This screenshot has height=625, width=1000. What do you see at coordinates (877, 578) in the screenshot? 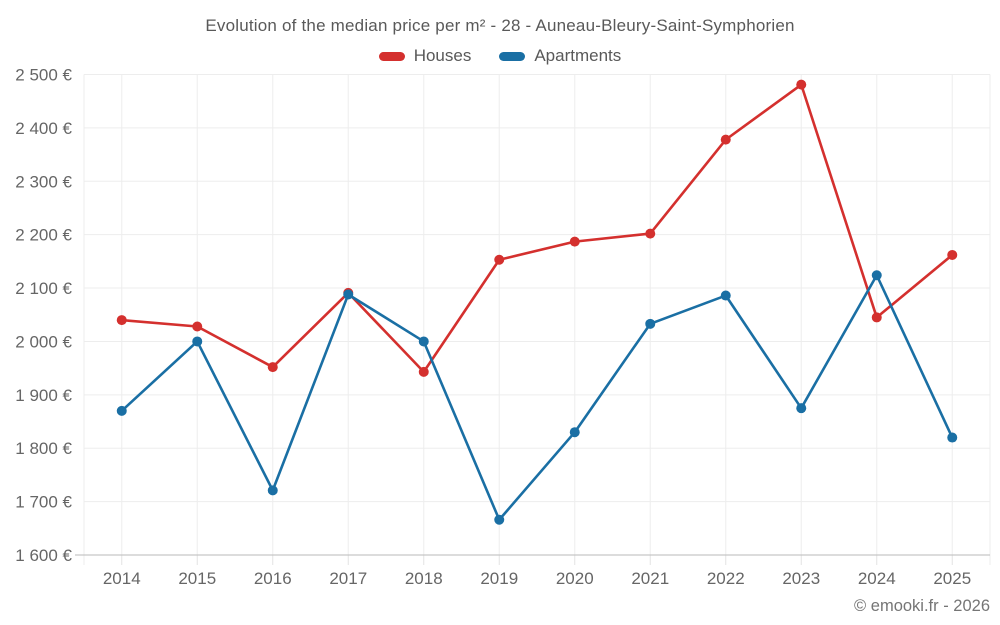
I see `x-axis-tick-label: 2024` at bounding box center [877, 578].